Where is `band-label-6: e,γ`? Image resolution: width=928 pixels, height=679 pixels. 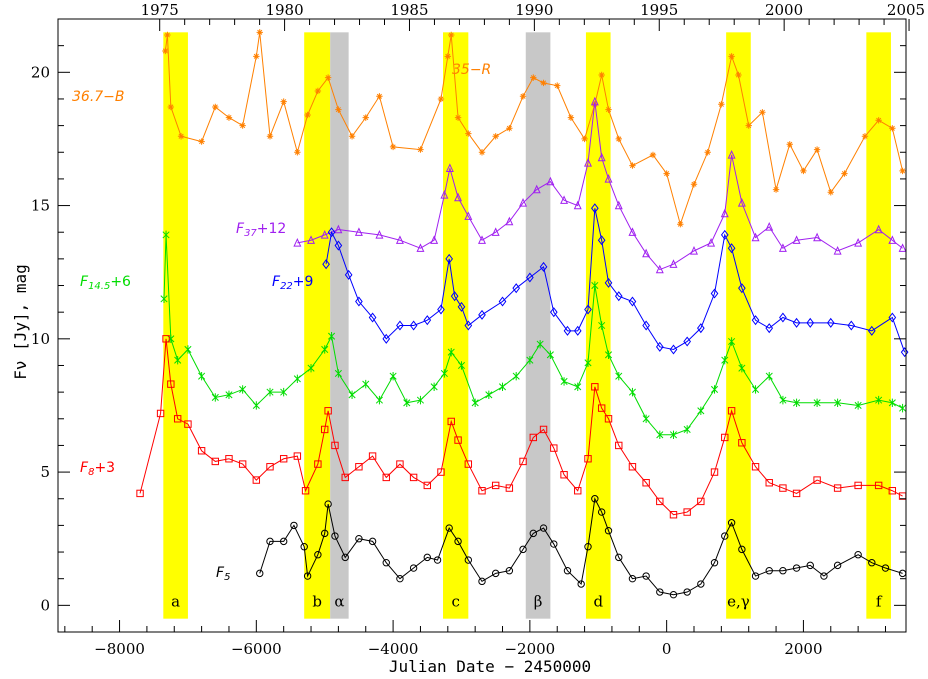 band-label-6: e,γ is located at coordinates (738, 602).